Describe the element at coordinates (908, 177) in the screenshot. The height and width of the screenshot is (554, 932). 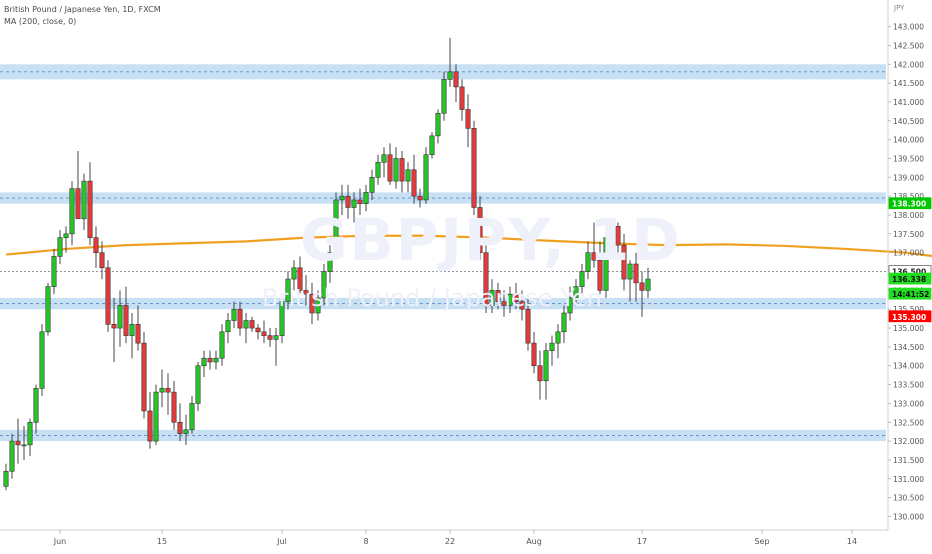
I see `price-tick-label: 139.000` at that location.